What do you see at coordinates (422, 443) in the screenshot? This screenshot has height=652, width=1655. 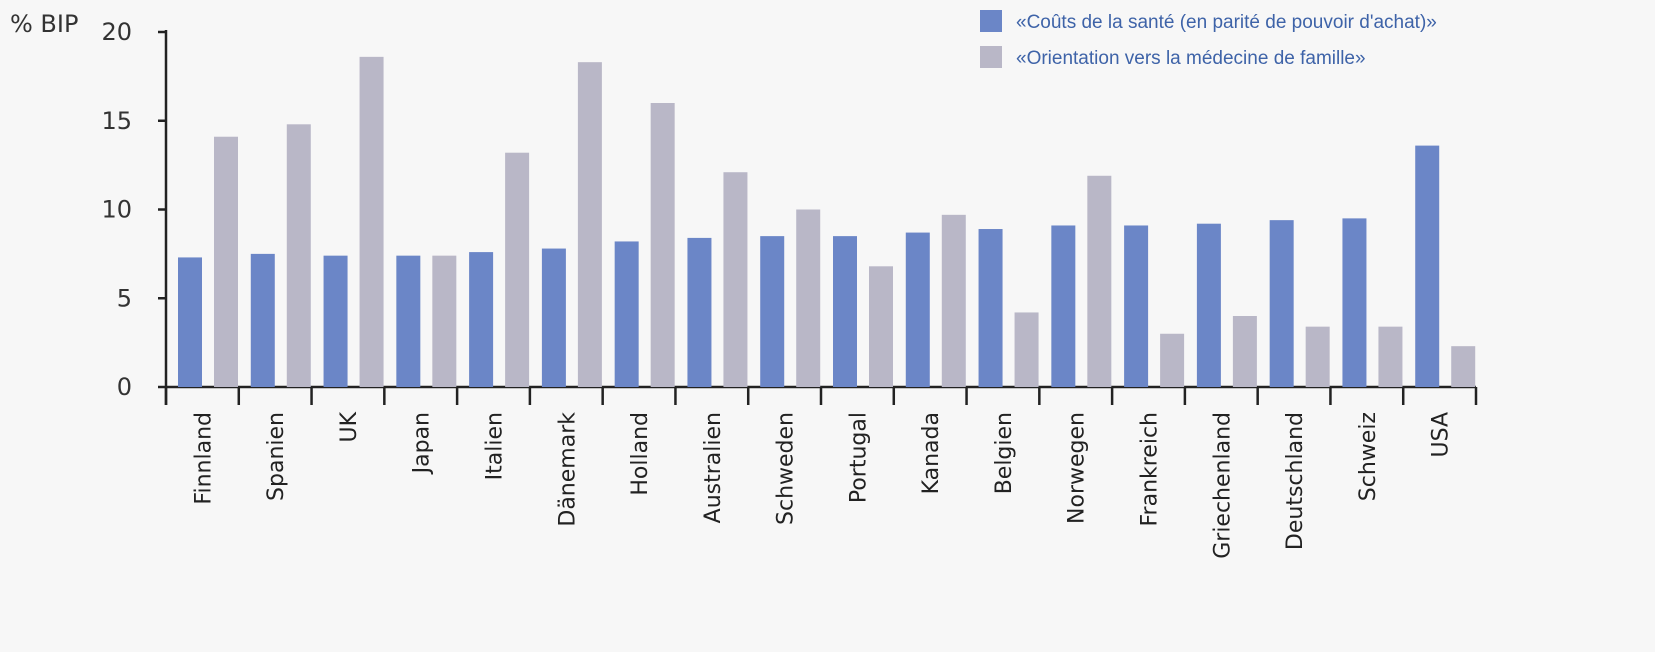 I see `category-label: Japan` at bounding box center [422, 443].